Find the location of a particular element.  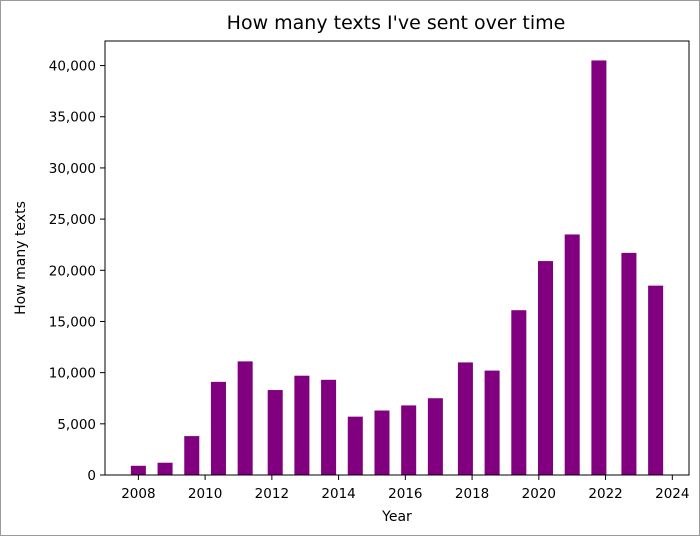

x-tick-label: 2010 is located at coordinates (205, 494).